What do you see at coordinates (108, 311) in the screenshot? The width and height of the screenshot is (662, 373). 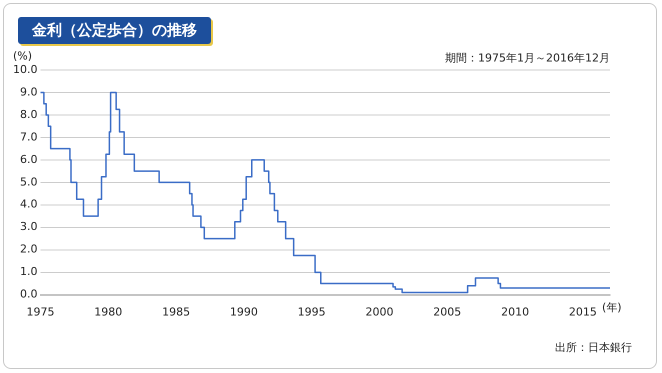 I see `x-tick-label: 1980` at bounding box center [108, 311].